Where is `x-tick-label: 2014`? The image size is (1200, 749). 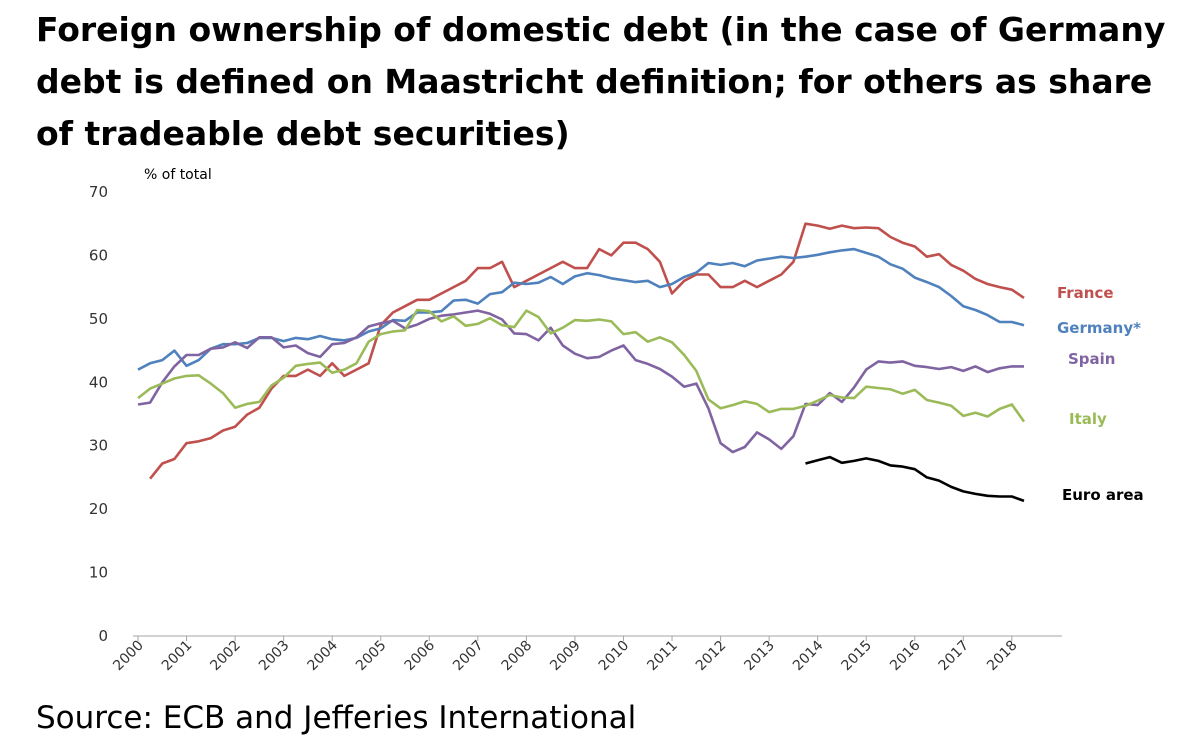
x-tick-label: 2014 is located at coordinates (808, 655).